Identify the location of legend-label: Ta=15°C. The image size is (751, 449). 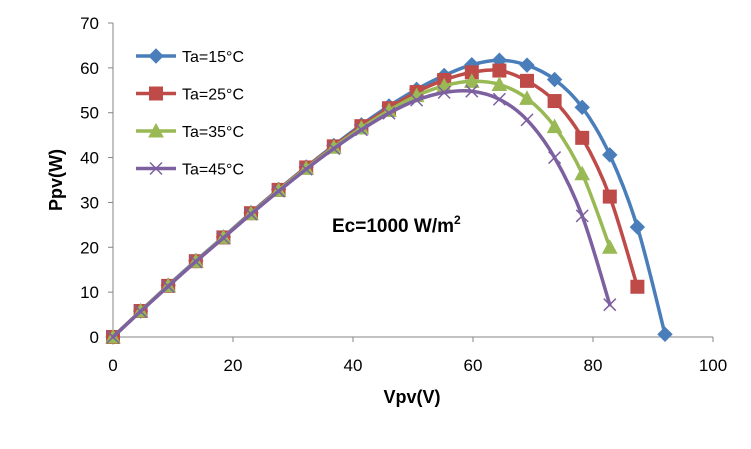
(213, 57).